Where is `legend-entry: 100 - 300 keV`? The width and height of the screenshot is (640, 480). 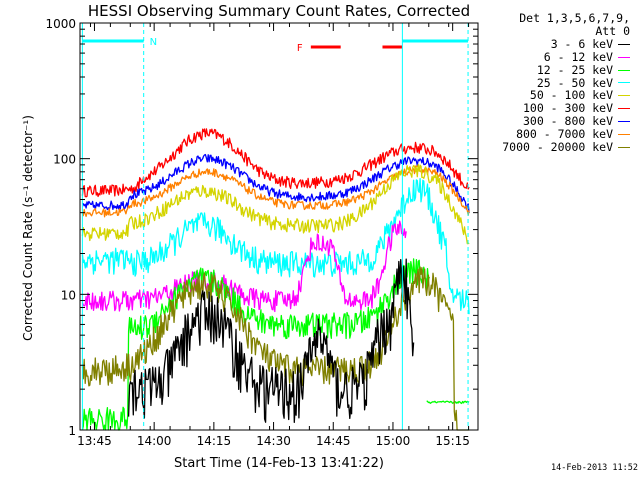 legend-entry: 100 - 300 keV is located at coordinates (559, 108).